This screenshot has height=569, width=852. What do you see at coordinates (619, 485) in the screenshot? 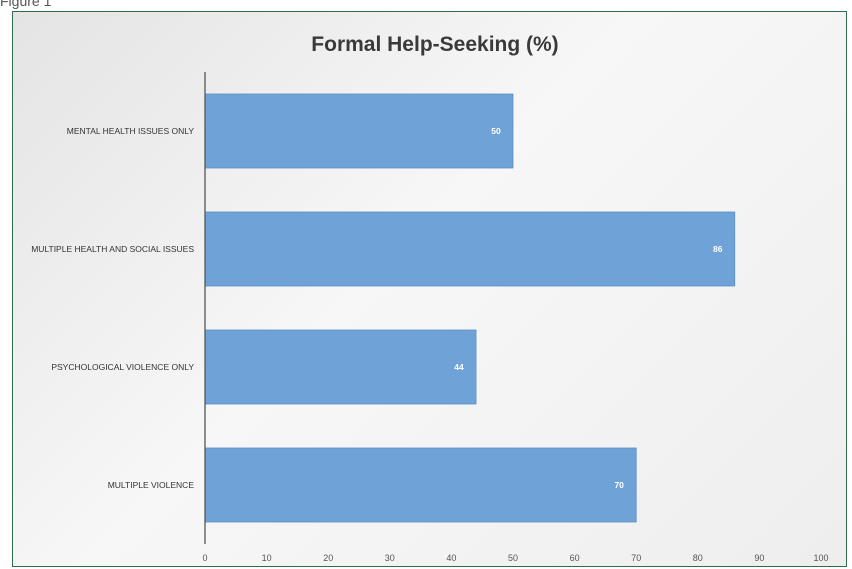
I see `data-label-3: 70` at bounding box center [619, 485].